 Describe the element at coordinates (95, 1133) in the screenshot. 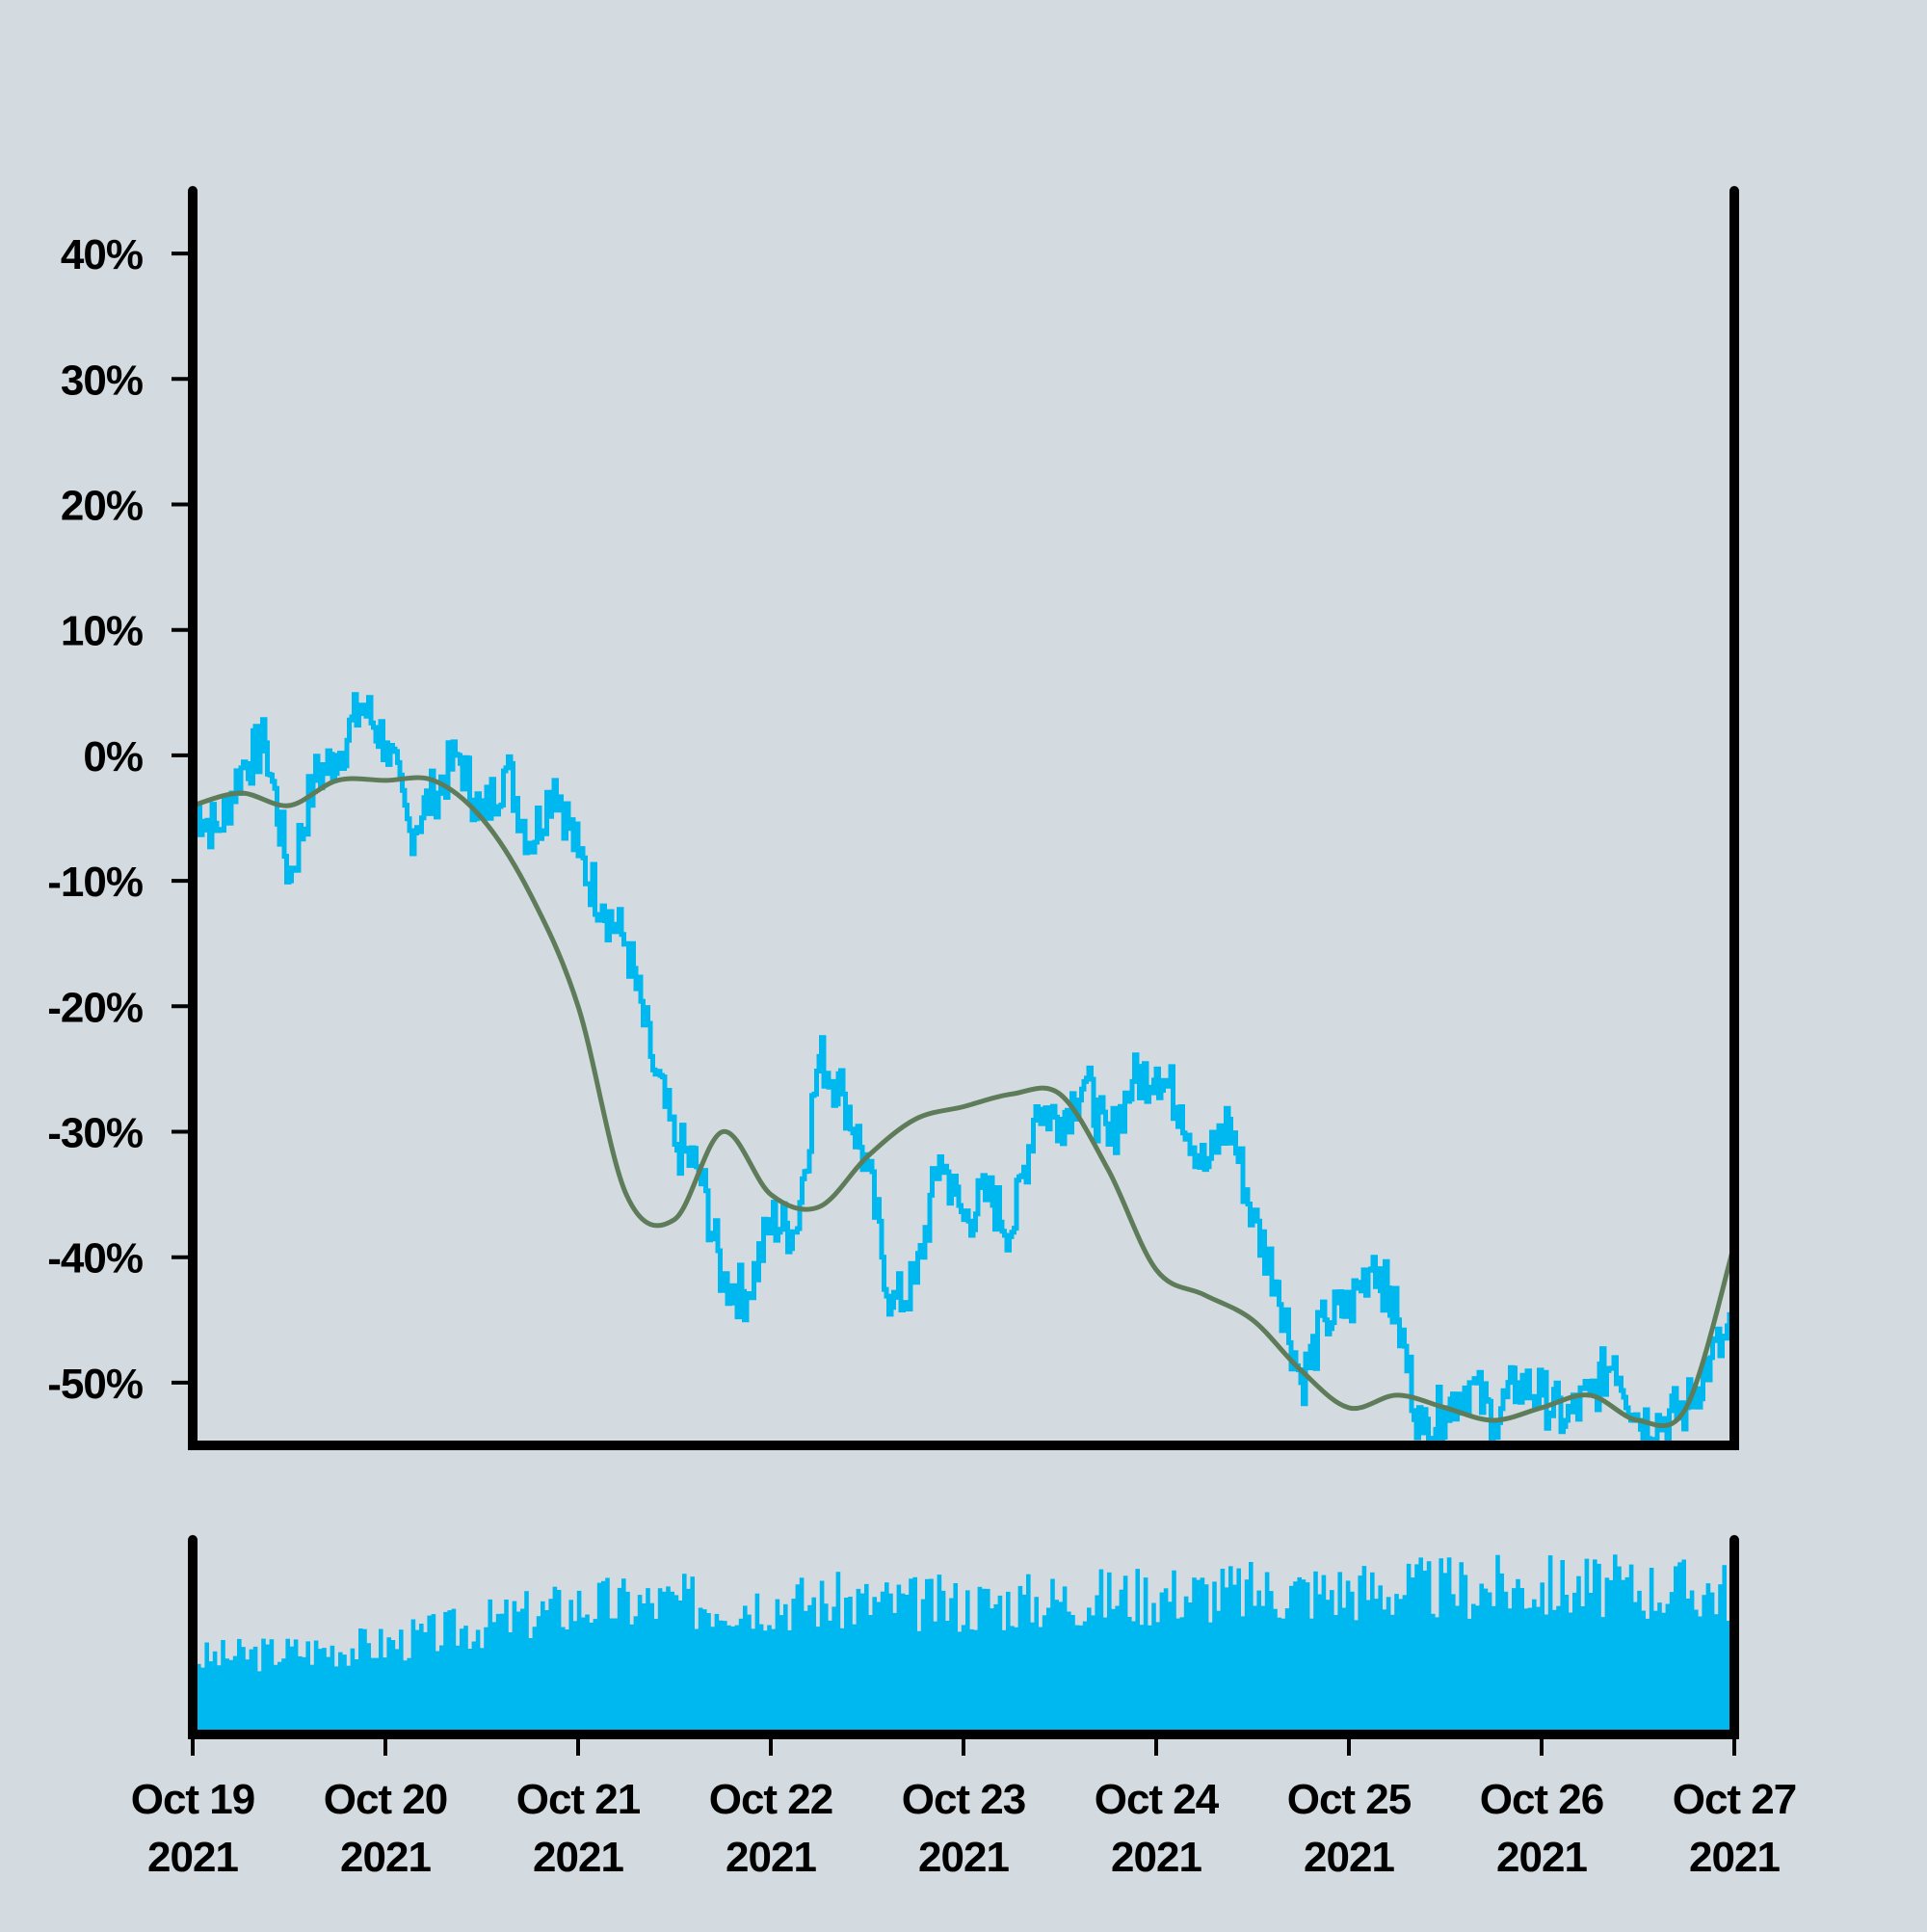

I see `y-tick-label: -30%` at that location.